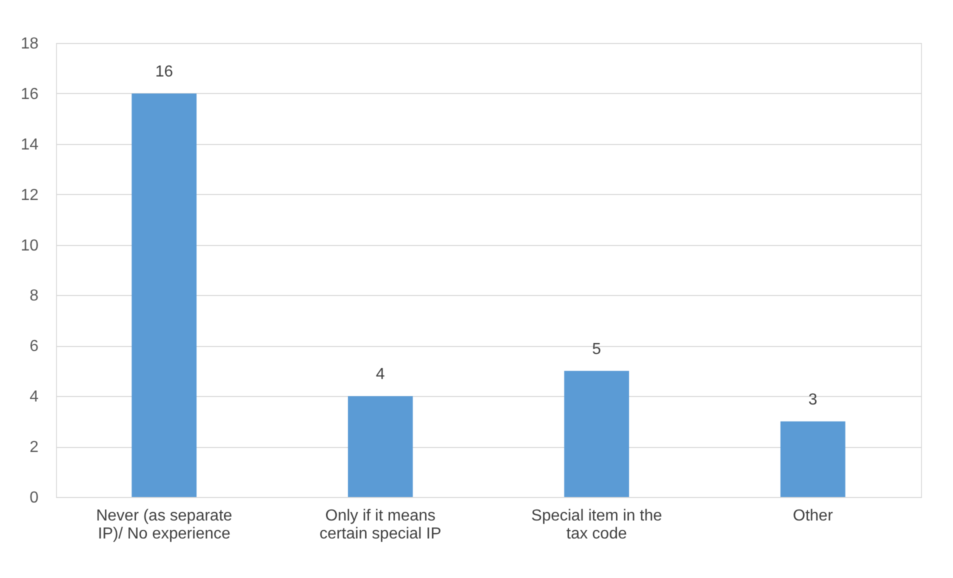 The height and width of the screenshot is (578, 953). I want to click on y-tick-label: 18, so click(29, 44).